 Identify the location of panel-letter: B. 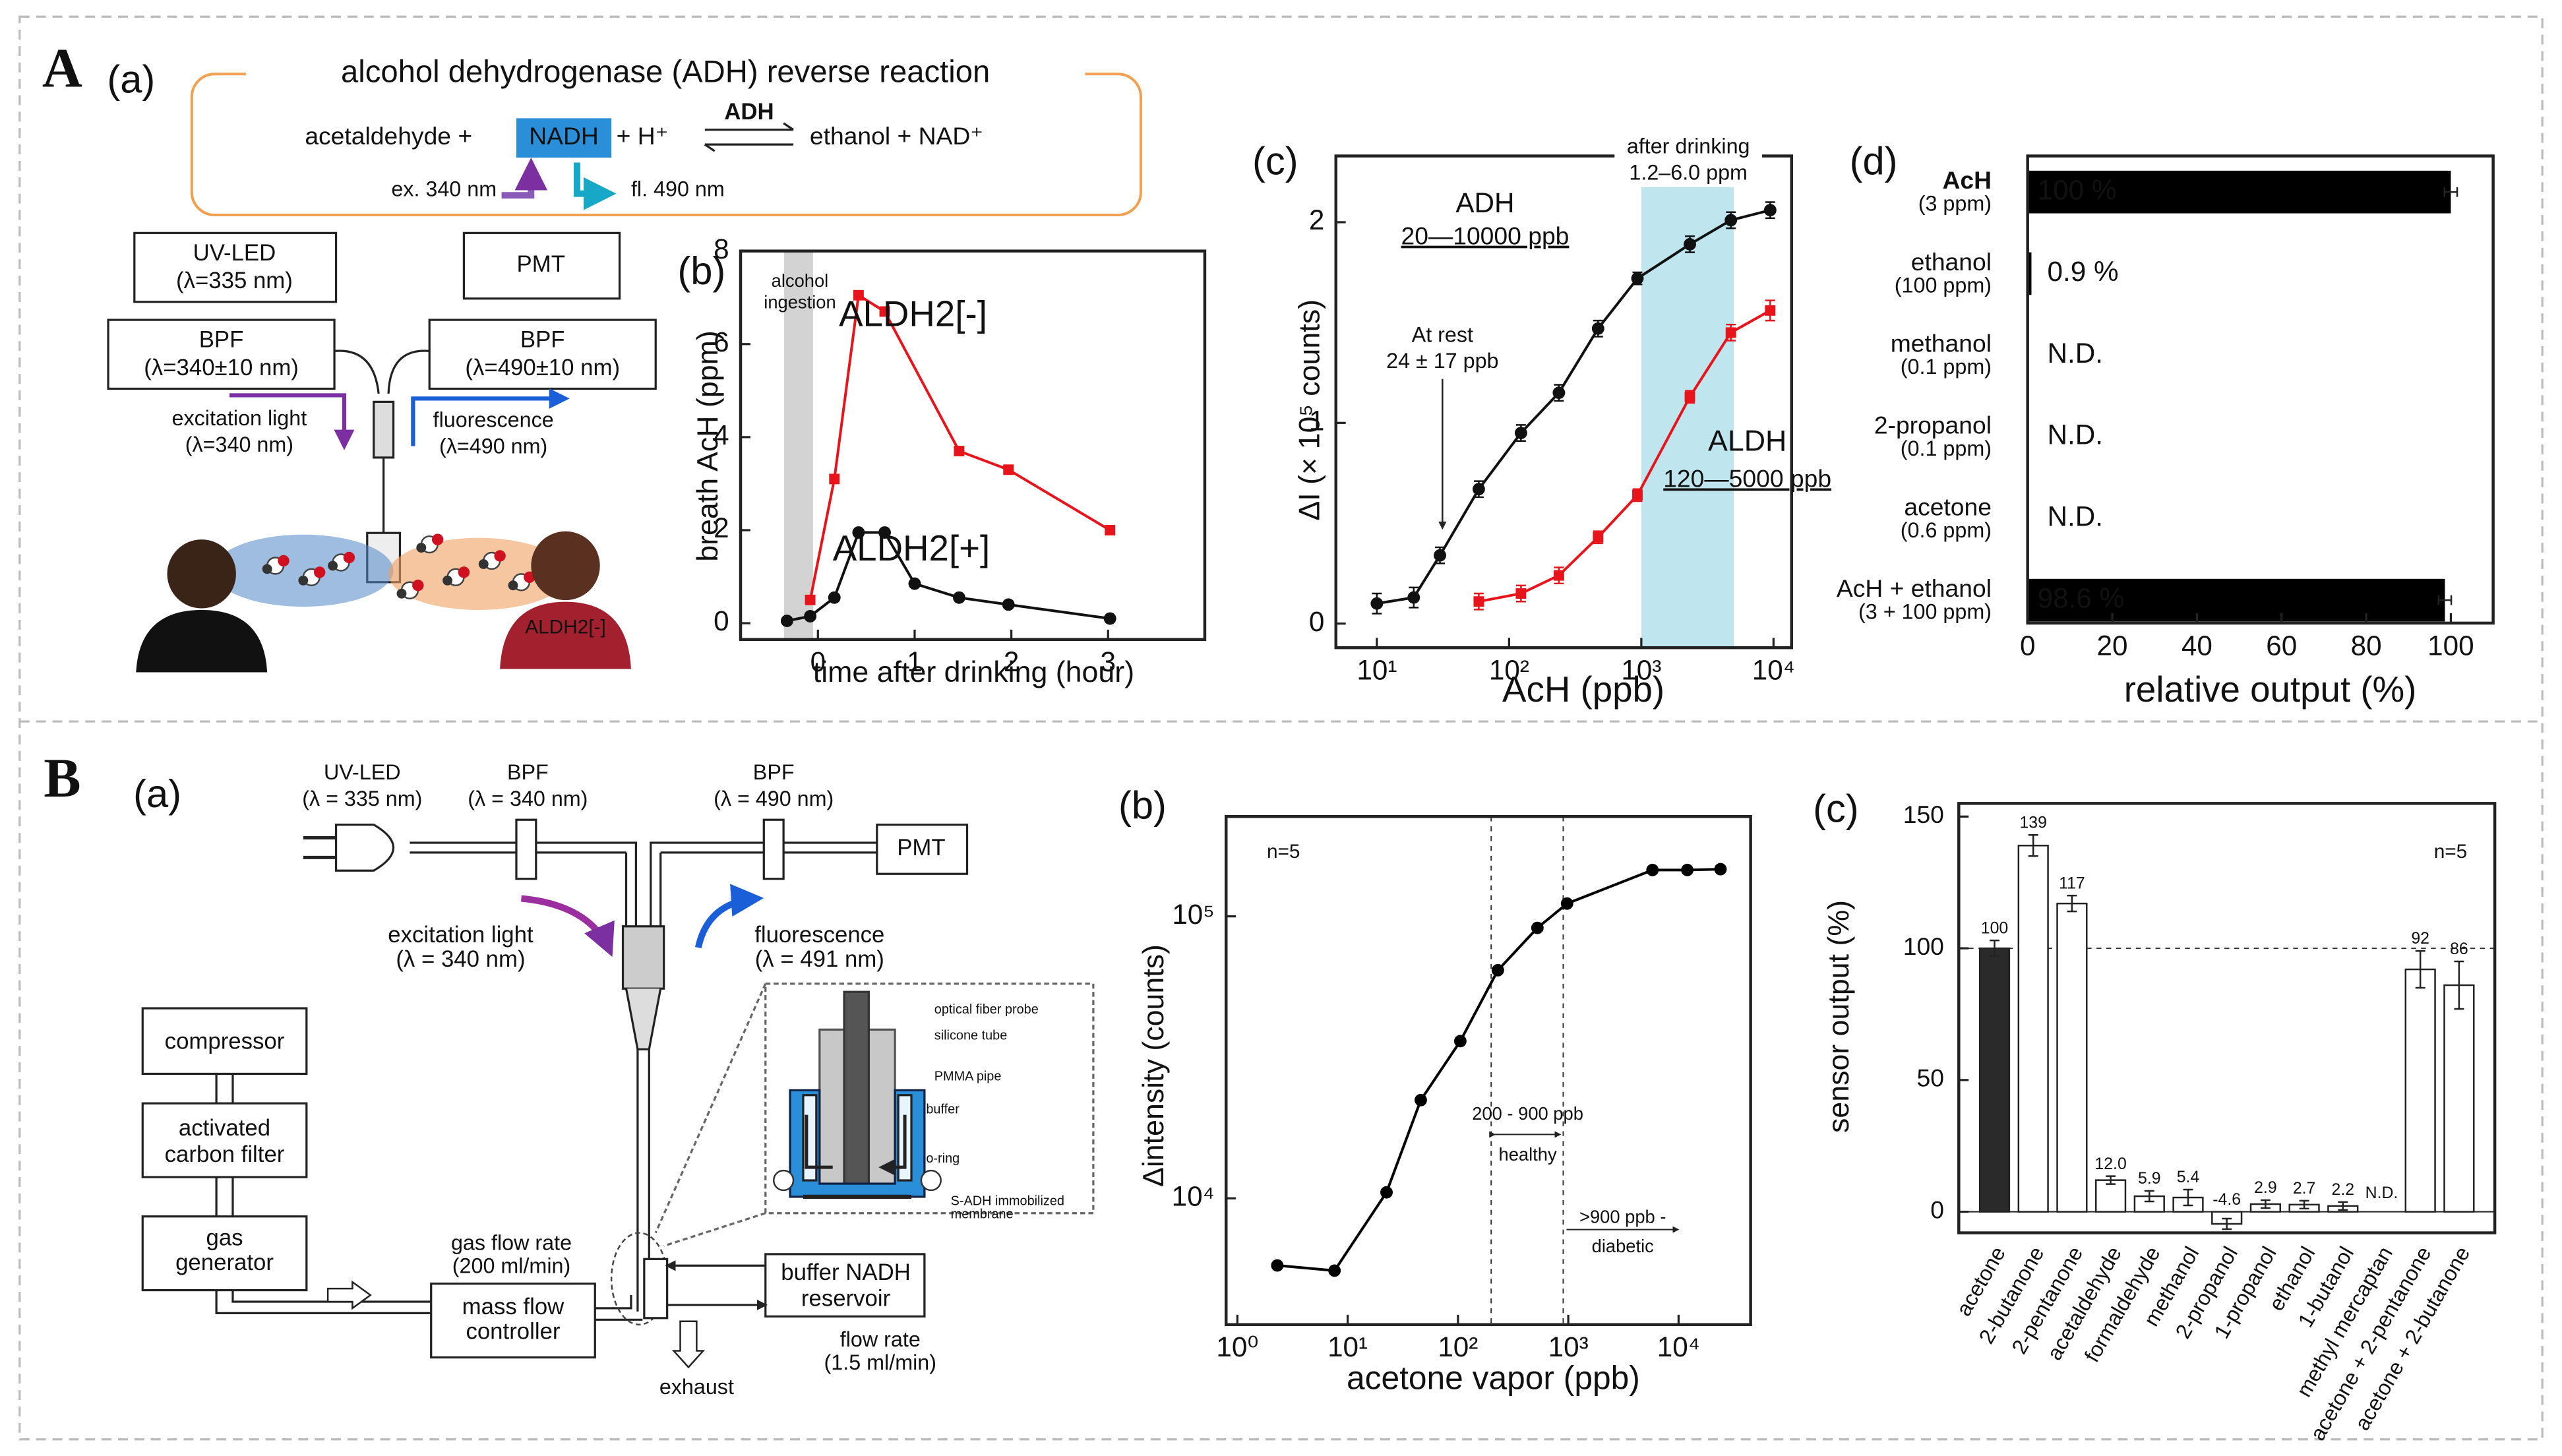
(62, 778).